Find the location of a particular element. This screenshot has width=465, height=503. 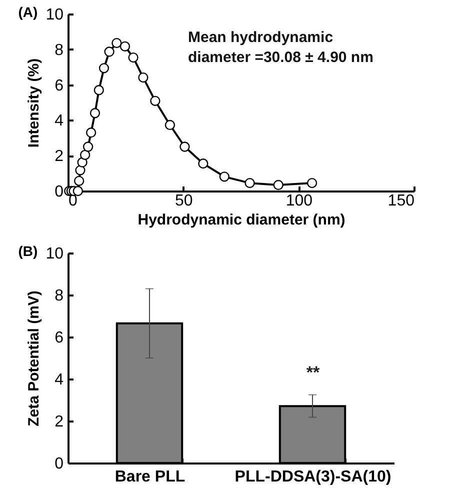

x-tick-label: PLL-DDSA(3)-SA(10) is located at coordinates (313, 477).